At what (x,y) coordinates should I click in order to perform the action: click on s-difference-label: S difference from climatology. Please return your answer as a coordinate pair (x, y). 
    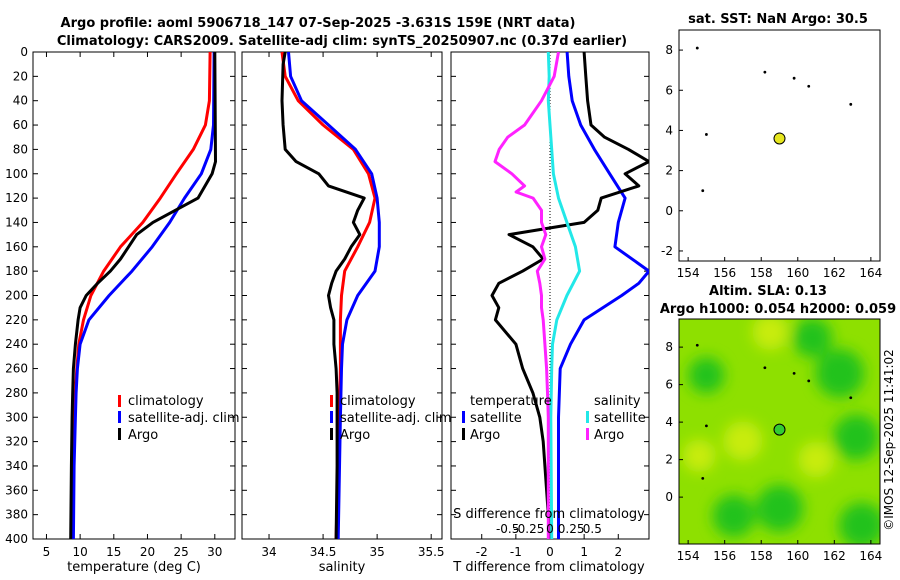
    Looking at the image, I should click on (549, 514).